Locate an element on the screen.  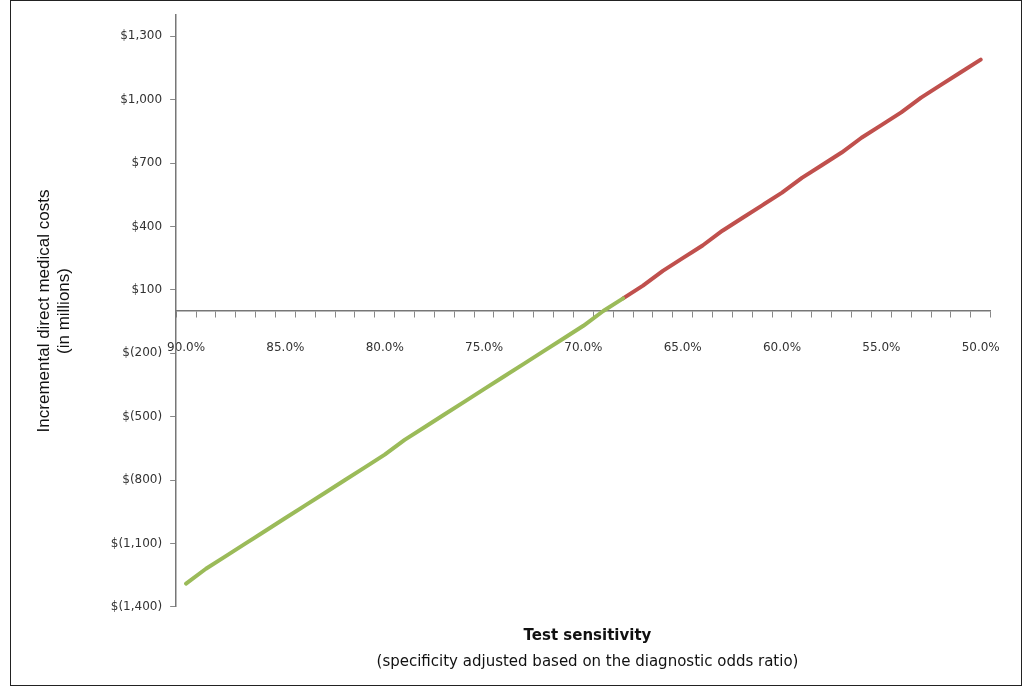
x-tick-label: 75.0% is located at coordinates (484, 347).